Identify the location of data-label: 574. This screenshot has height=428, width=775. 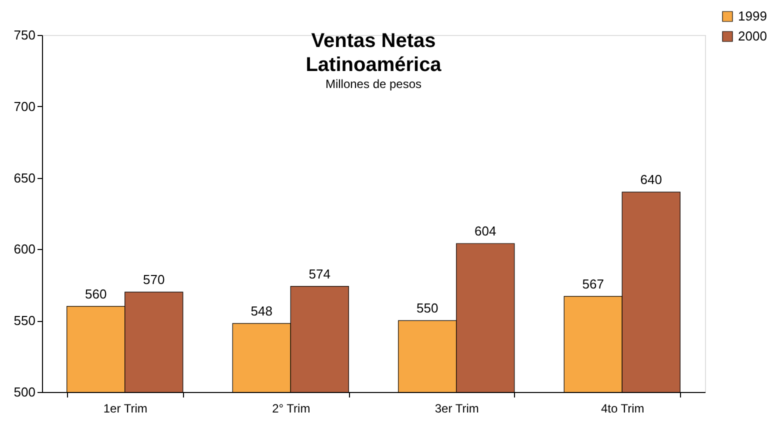
(319, 274).